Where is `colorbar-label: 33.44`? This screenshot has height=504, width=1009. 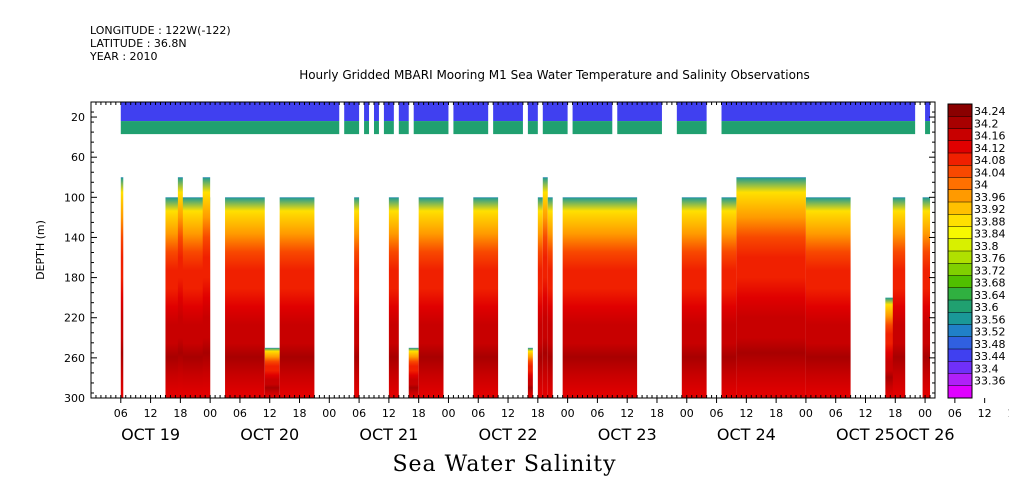
colorbar-label: 33.44 is located at coordinates (990, 356).